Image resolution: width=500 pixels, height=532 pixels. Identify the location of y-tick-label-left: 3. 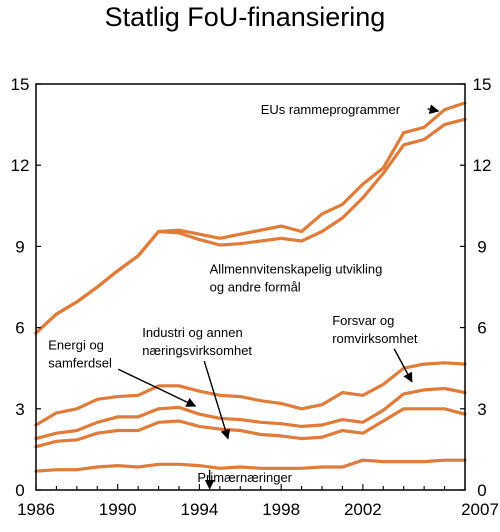
(19, 409).